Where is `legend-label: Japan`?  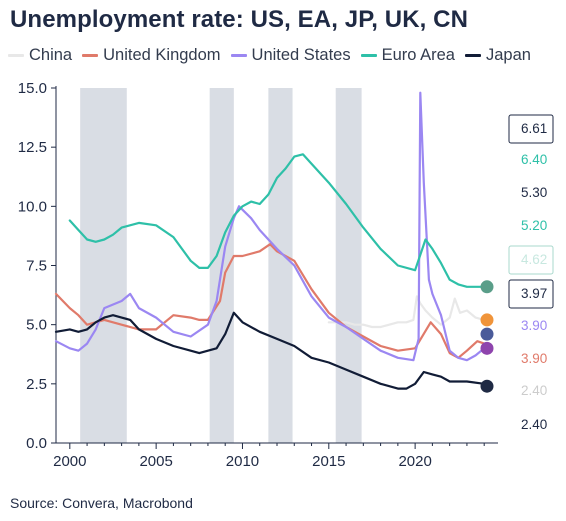
legend-label: Japan is located at coordinates (508, 55).